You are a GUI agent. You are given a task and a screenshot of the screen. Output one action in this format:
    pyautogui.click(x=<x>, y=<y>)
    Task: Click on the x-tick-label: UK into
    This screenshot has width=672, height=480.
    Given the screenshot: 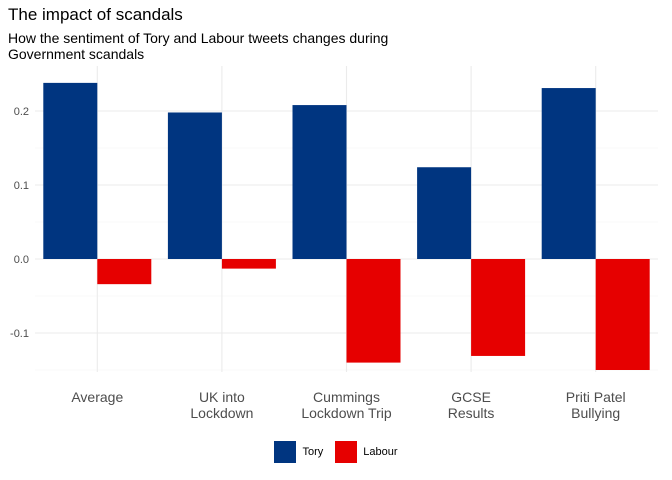 What is the action you would take?
    pyautogui.click(x=222, y=397)
    